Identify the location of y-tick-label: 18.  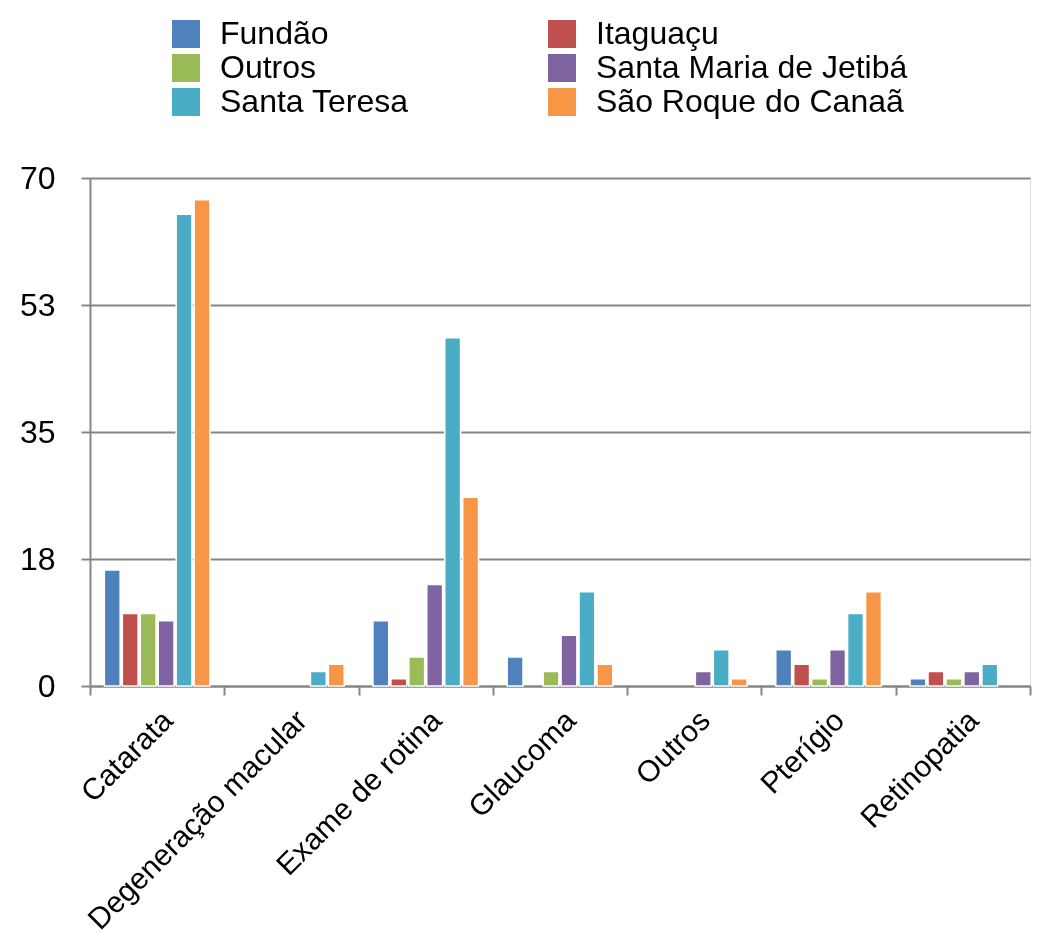
(37, 558).